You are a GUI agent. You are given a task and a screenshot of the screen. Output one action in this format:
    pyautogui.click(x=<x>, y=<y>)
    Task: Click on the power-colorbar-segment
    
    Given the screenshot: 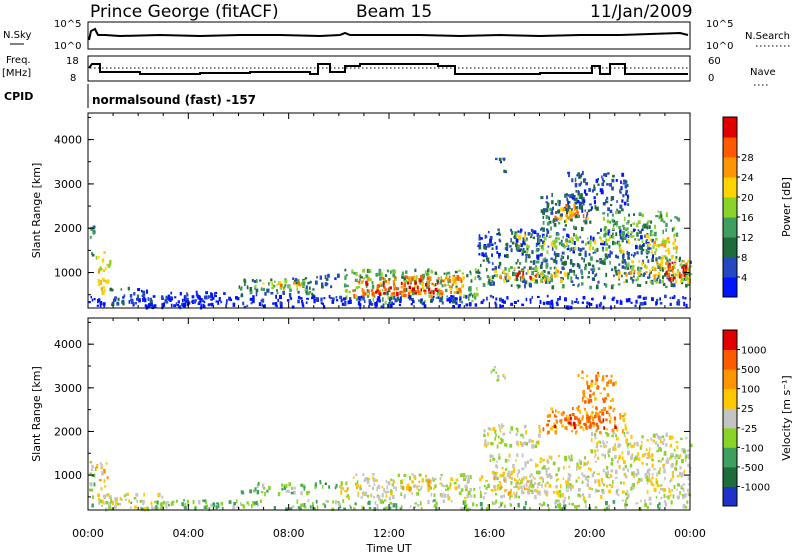 What is the action you would take?
    pyautogui.click(x=730, y=207)
    